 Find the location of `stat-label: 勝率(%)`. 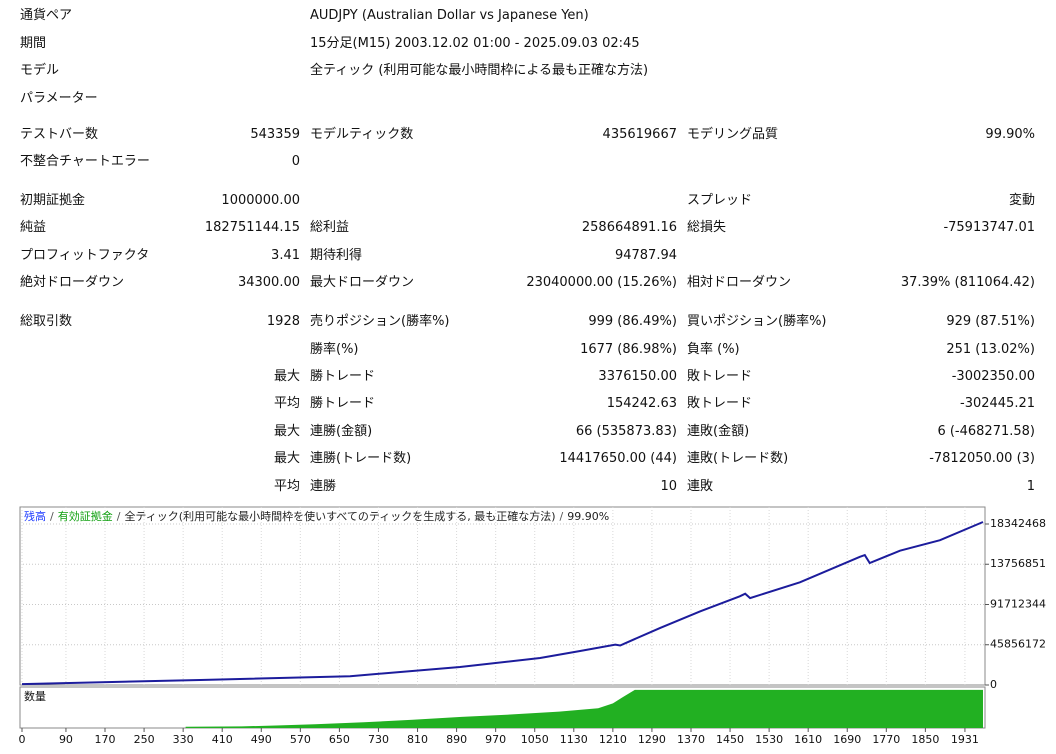

stat-label: 勝率(%) is located at coordinates (334, 349).